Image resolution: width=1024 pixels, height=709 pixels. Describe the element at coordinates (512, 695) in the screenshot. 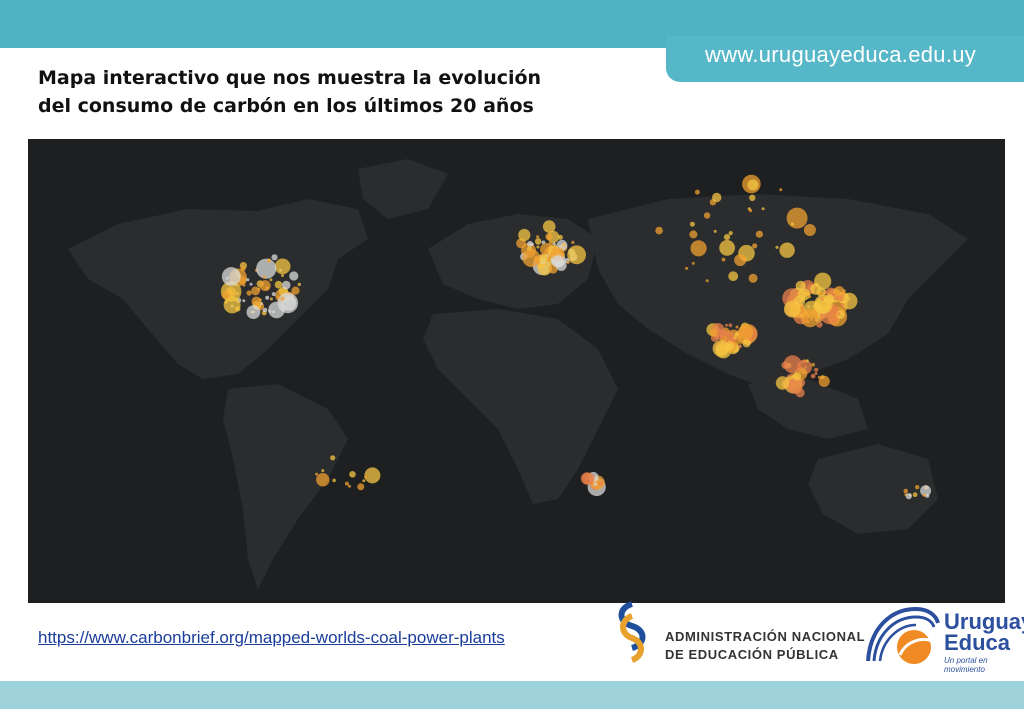

I see `bottom-band` at that location.